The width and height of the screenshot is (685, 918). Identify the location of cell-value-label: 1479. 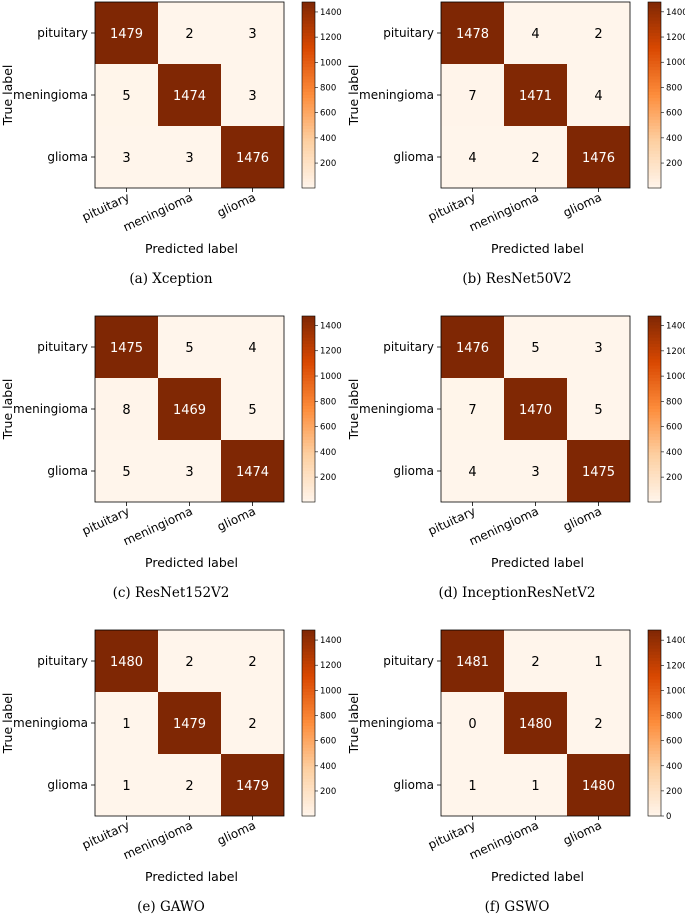
(126, 34).